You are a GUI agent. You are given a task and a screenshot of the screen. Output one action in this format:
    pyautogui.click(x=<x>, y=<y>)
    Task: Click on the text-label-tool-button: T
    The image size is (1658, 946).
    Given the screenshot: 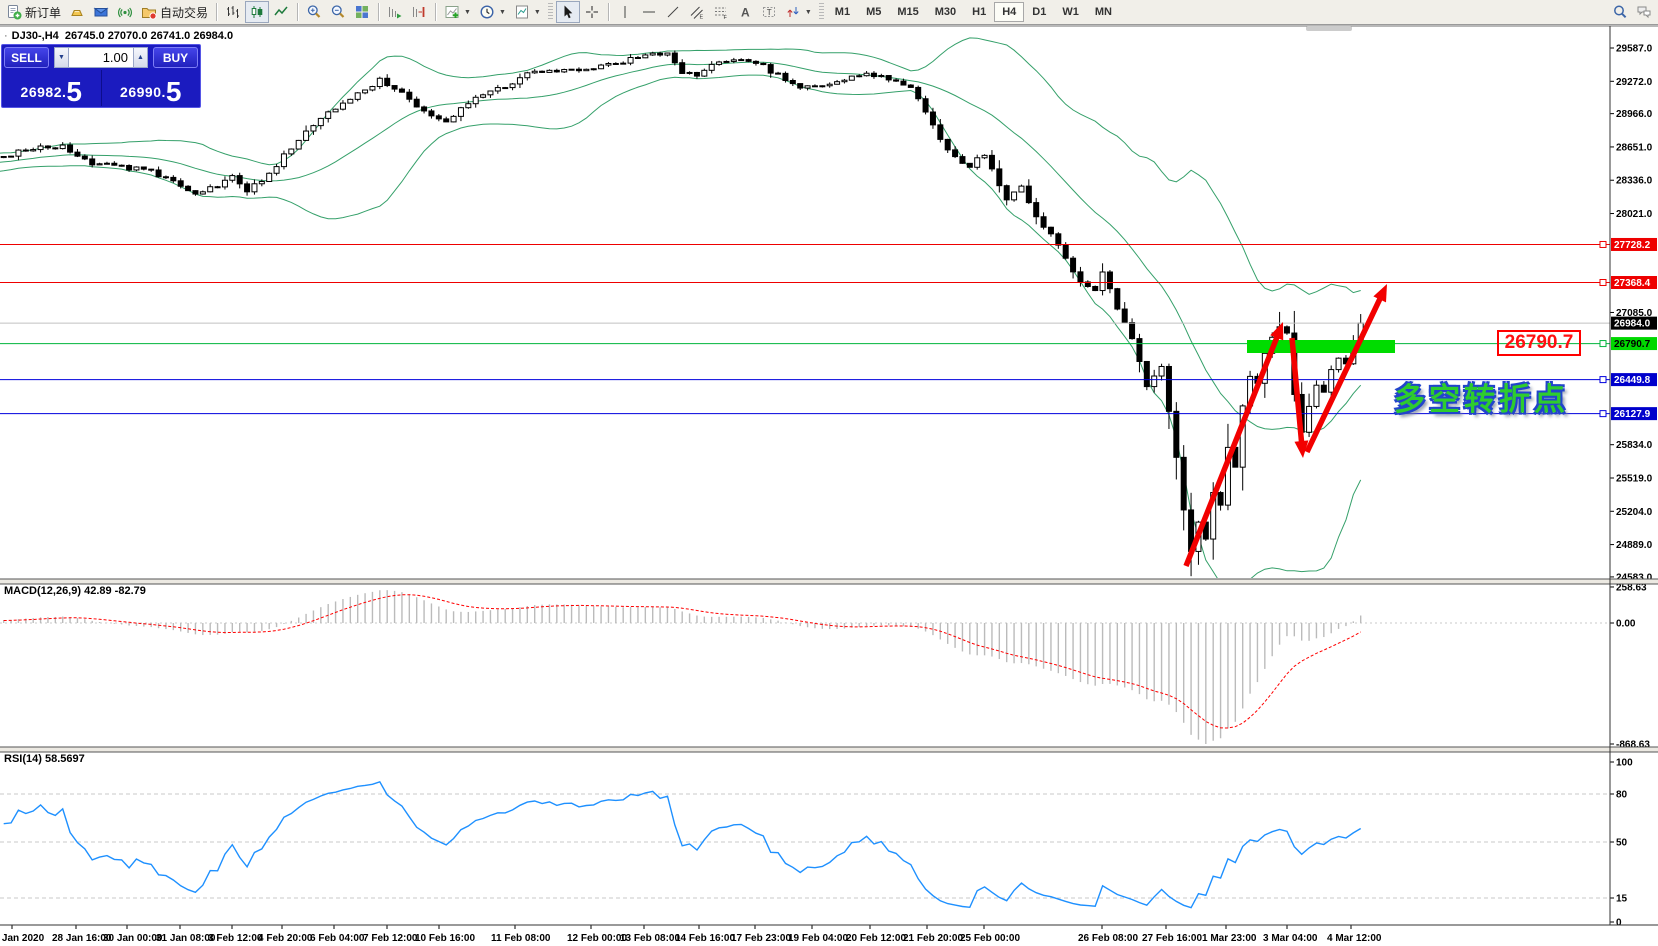 What is the action you would take?
    pyautogui.click(x=769, y=12)
    